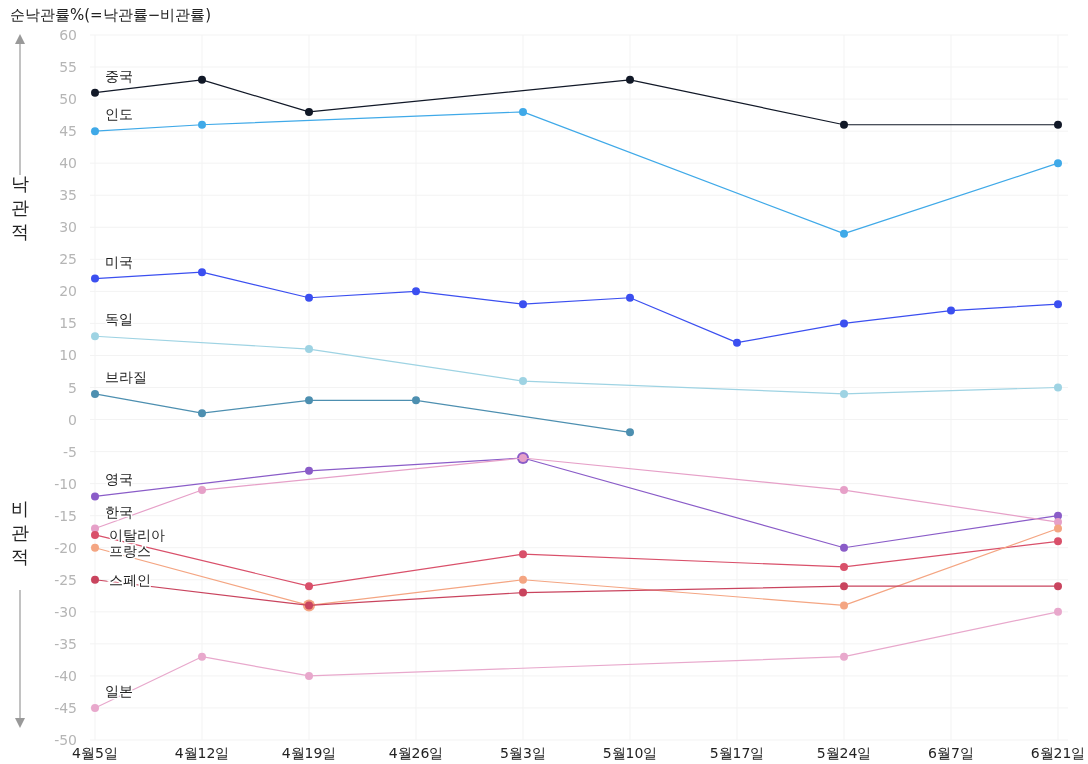  Describe the element at coordinates (119, 75) in the screenshot. I see `series-label: 중국` at that location.